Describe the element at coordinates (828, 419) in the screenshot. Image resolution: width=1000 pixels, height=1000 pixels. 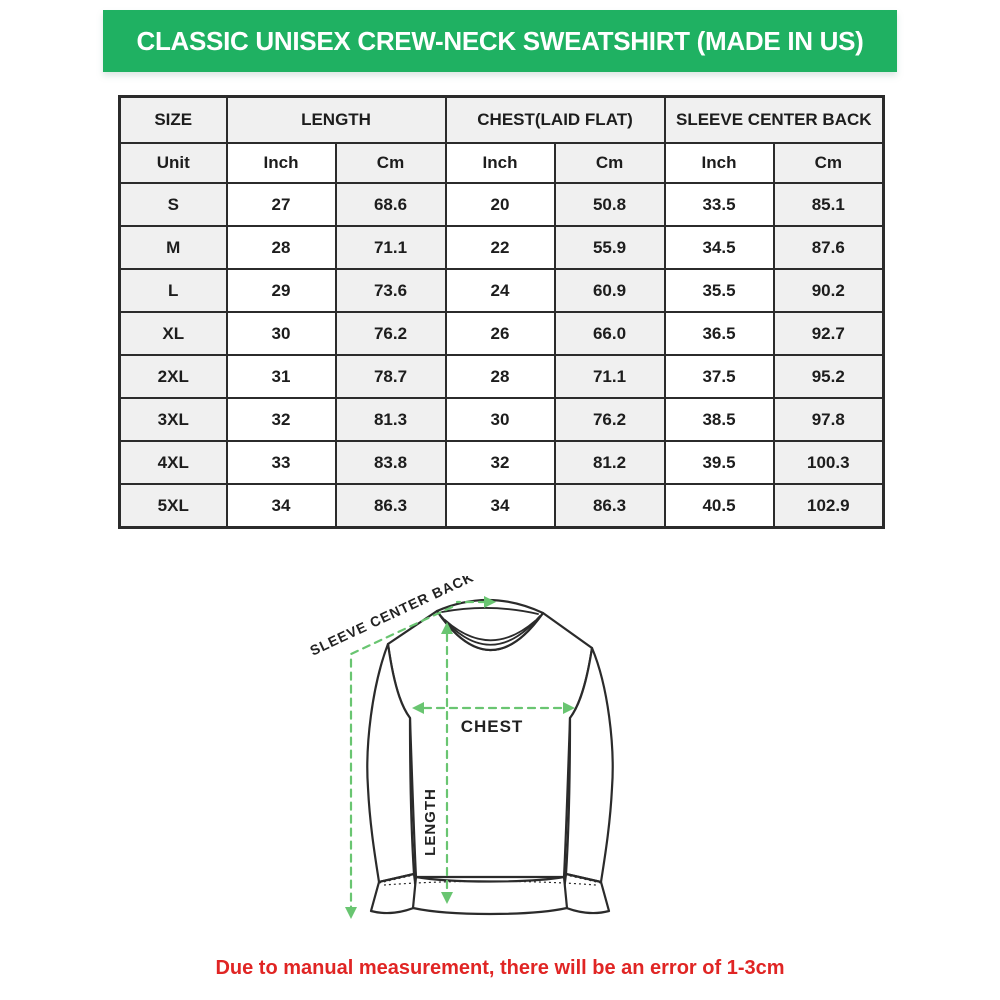
I see `value-cell: 97.8` at that location.